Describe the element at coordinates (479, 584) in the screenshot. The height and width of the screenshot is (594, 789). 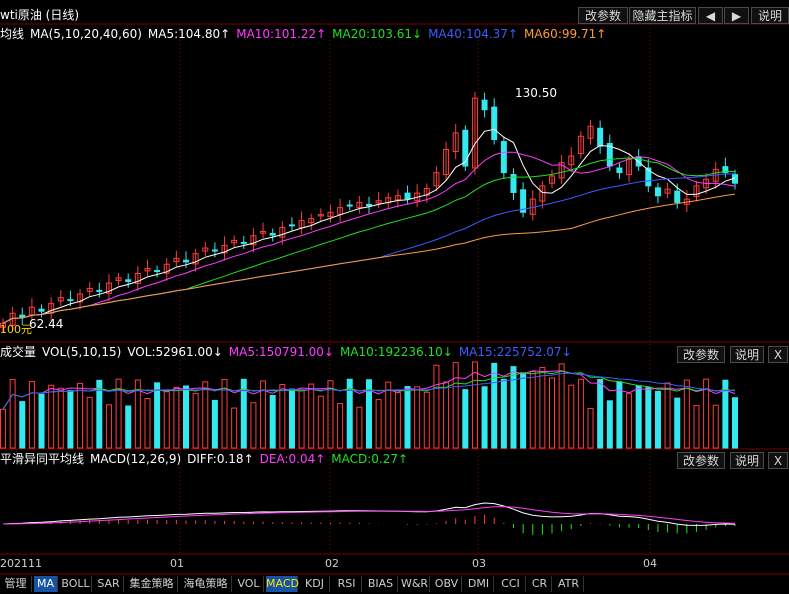
I see `tab-dmi: DMI` at that location.